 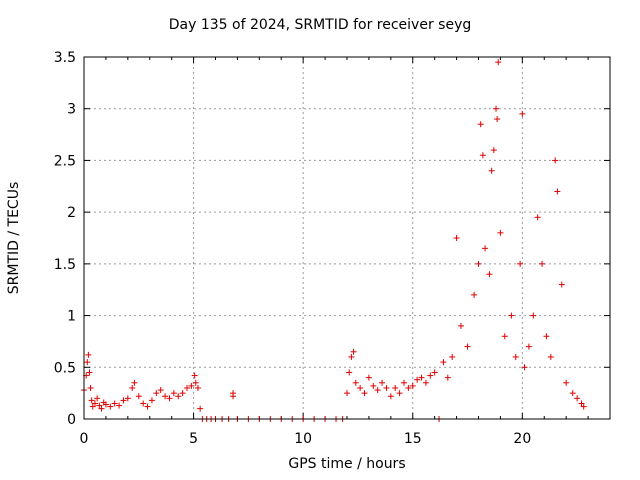 I want to click on y-tick-label: 1, so click(x=71, y=317).